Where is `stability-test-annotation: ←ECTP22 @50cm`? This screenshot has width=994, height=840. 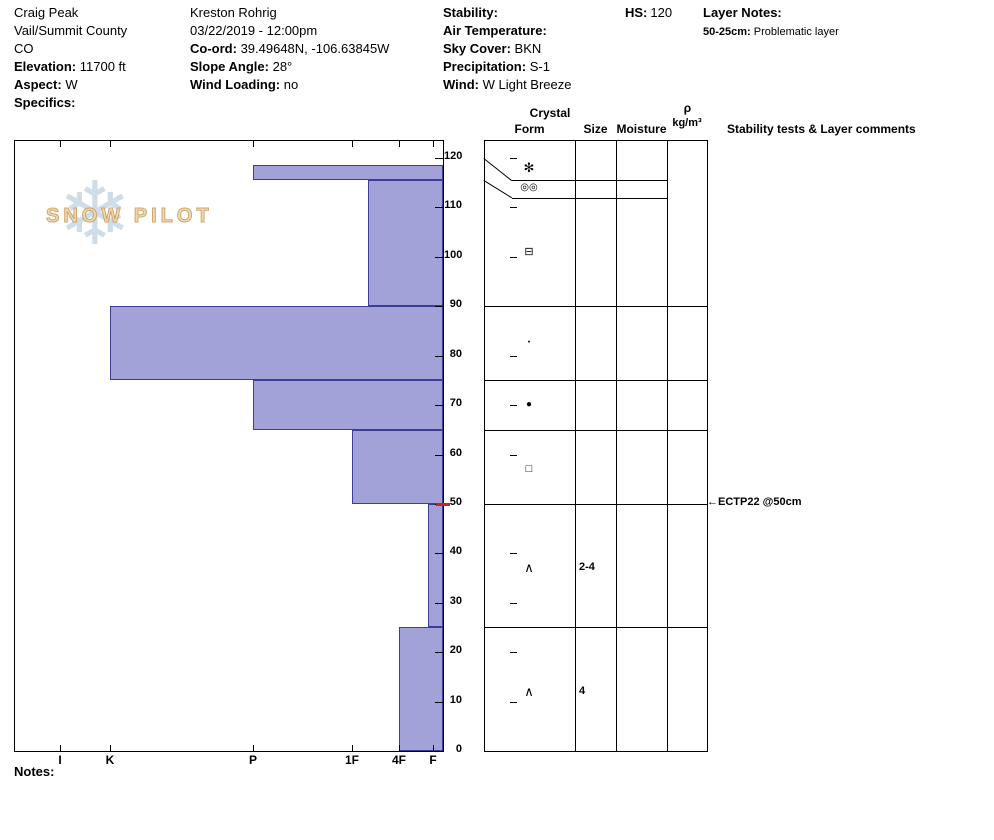
stability-test-annotation: ←ECTP22 @50cm is located at coordinates (754, 502).